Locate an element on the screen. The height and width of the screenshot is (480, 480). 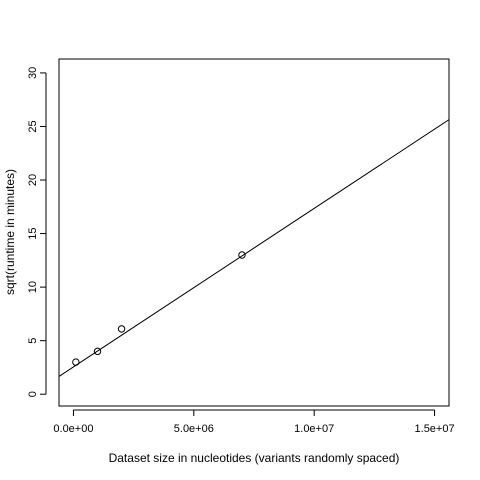
x-axis: 0.0e+00 5.0e+06 1.0e+07 1.5e+07 is located at coordinates (254, 422).